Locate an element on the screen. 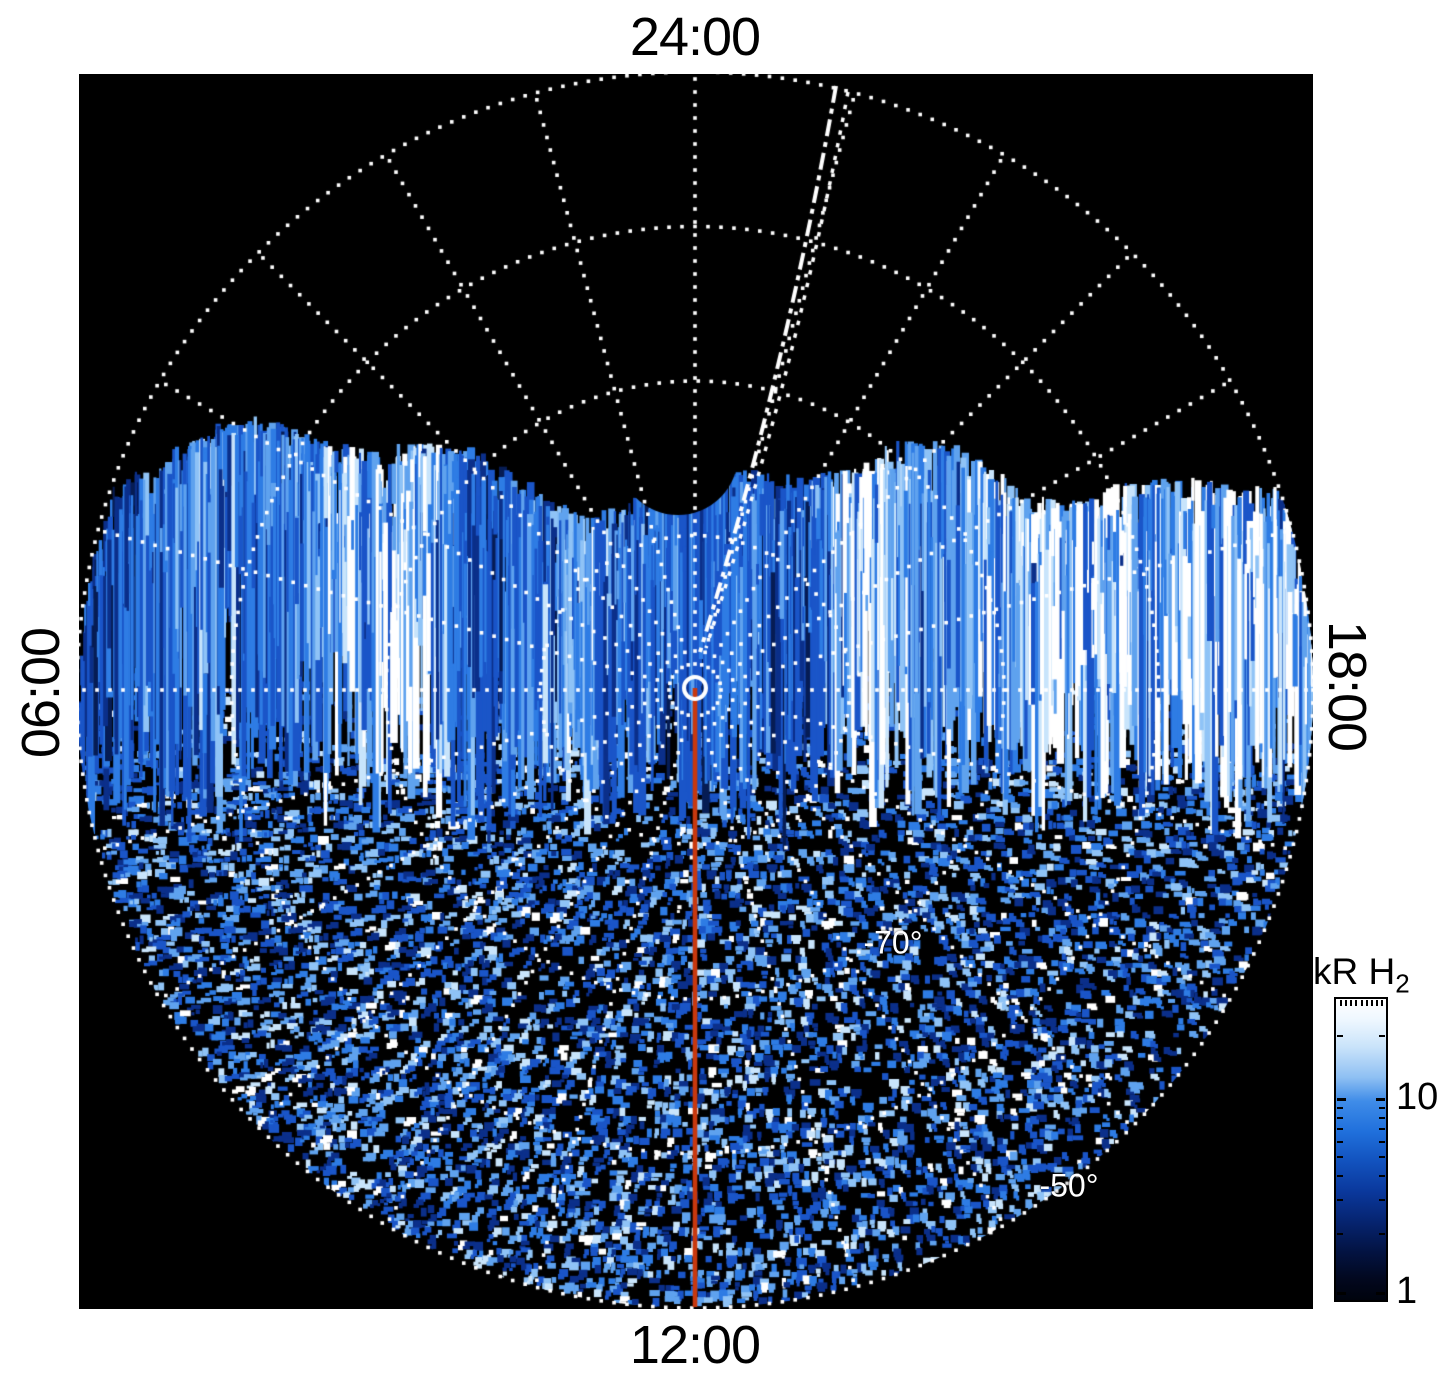 Image resolution: width=1447 pixels, height=1384 pixels. colorbar-gradient is located at coordinates (1361, 1149).